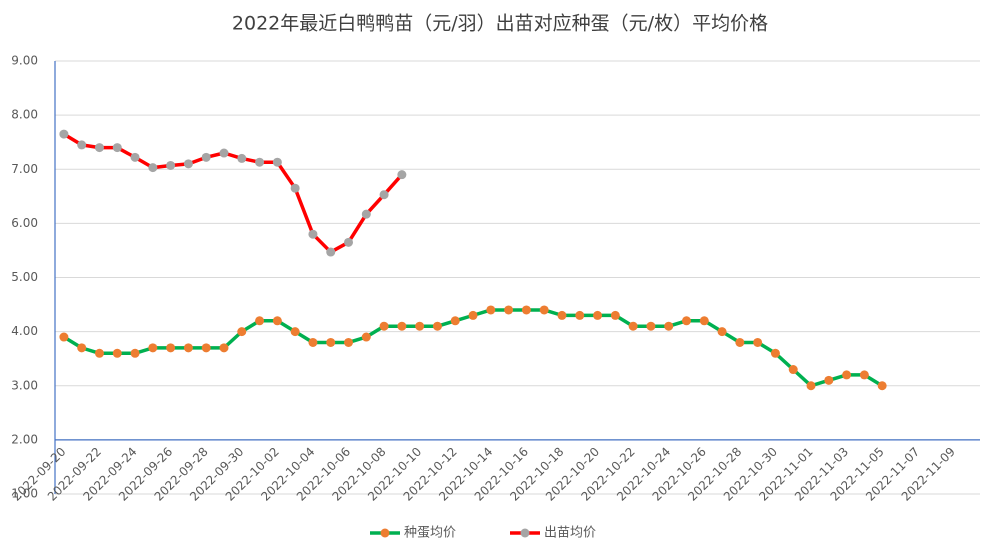 This screenshot has height=560, width=1000. I want to click on y-tick-label: 3.00, so click(24, 385).